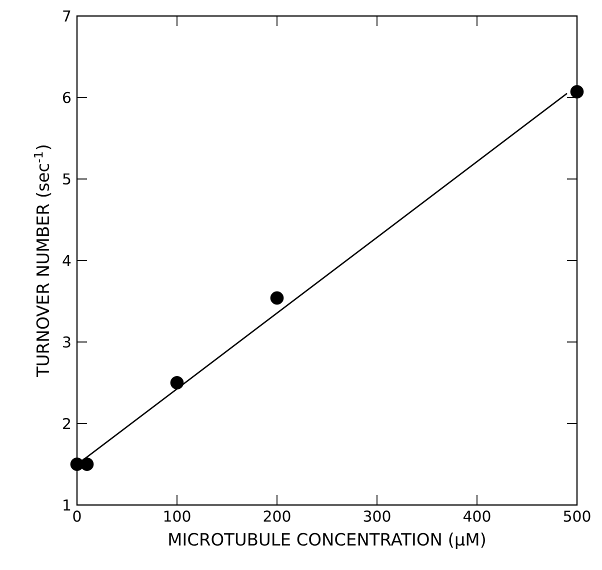  I want to click on x-tick-label: 400, so click(476, 516).